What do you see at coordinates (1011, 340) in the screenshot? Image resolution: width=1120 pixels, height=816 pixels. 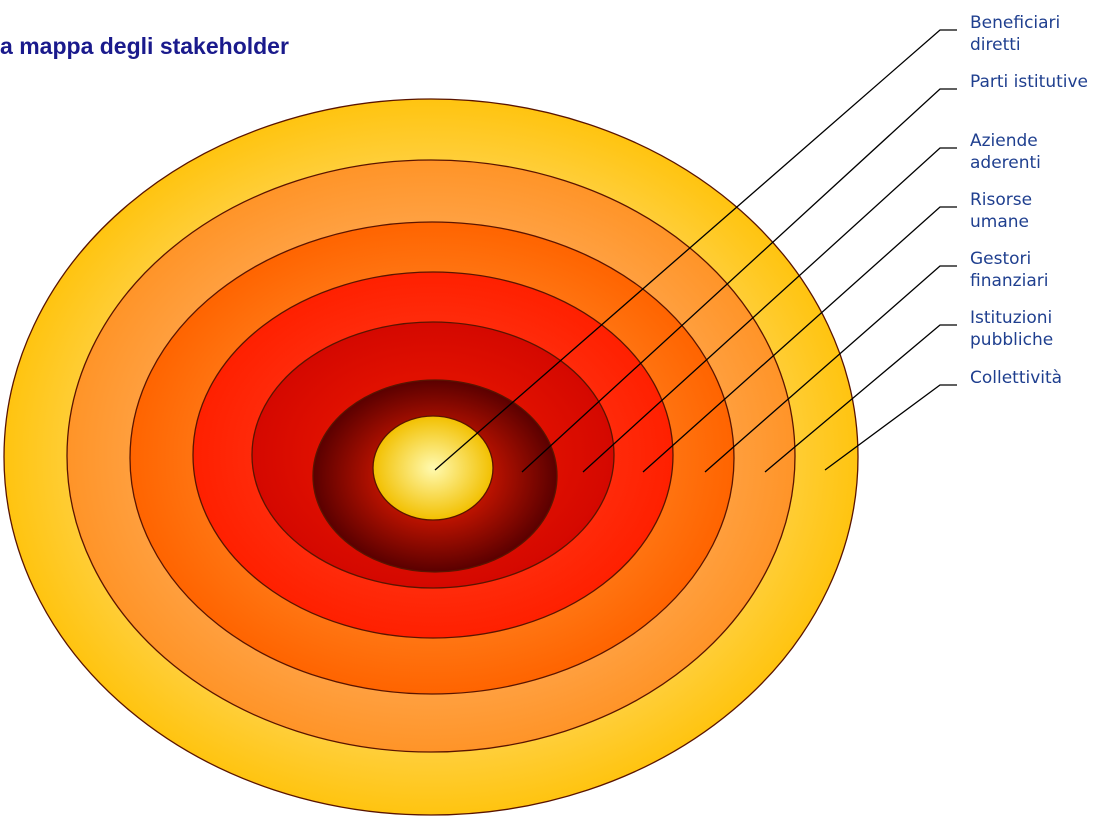 I see `label-line: pubbliche` at bounding box center [1011, 340].